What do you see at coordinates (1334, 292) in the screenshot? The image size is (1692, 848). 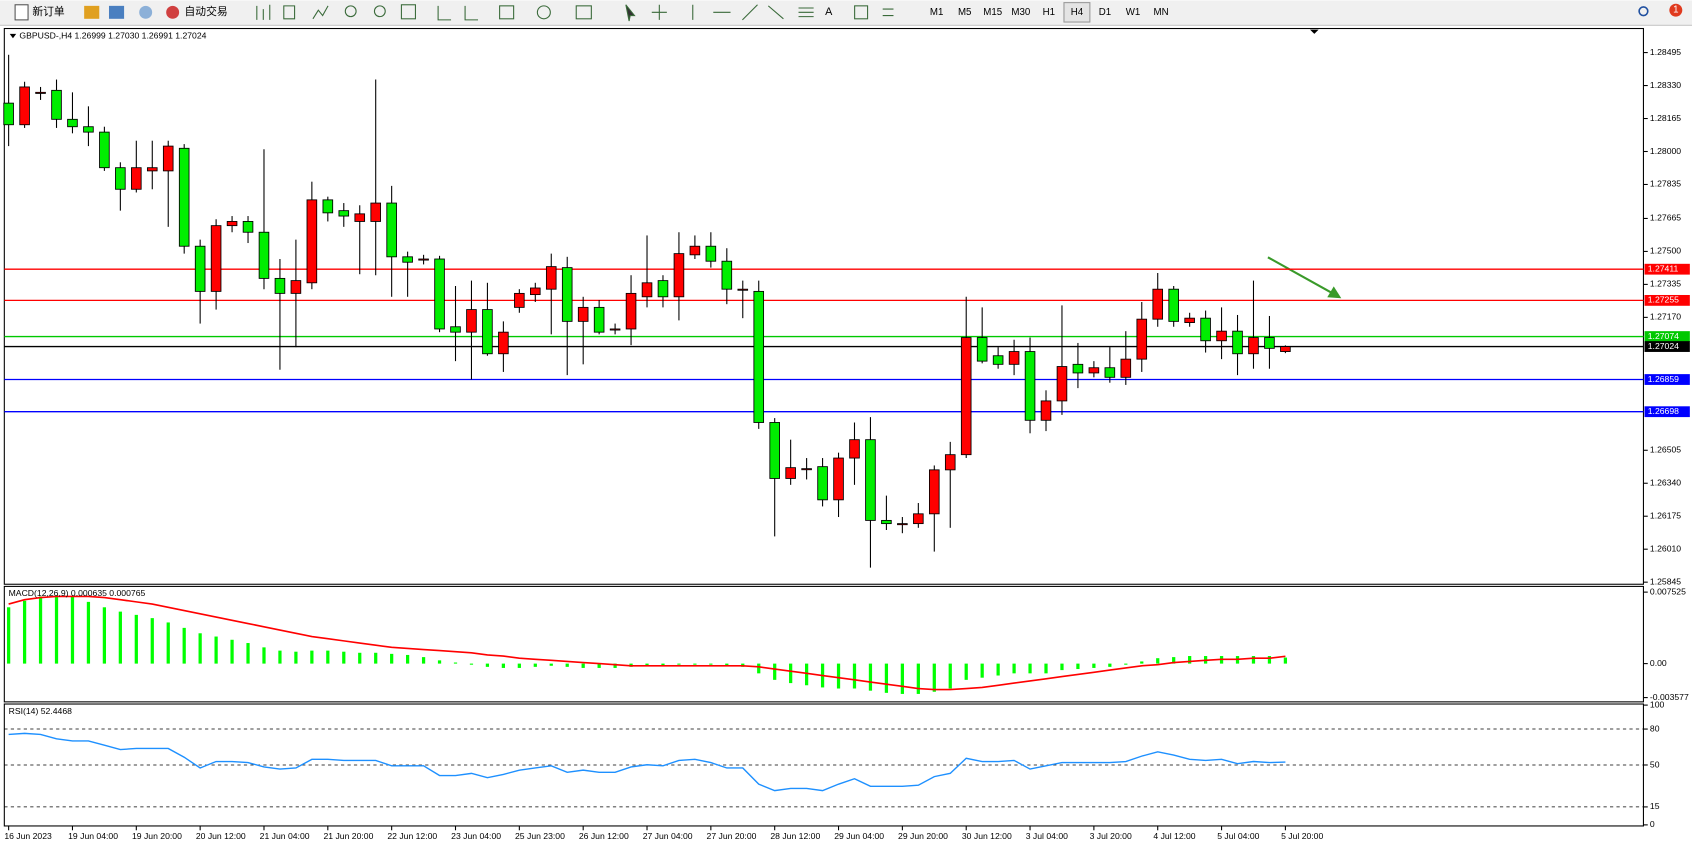 I see `arrow-head` at bounding box center [1334, 292].